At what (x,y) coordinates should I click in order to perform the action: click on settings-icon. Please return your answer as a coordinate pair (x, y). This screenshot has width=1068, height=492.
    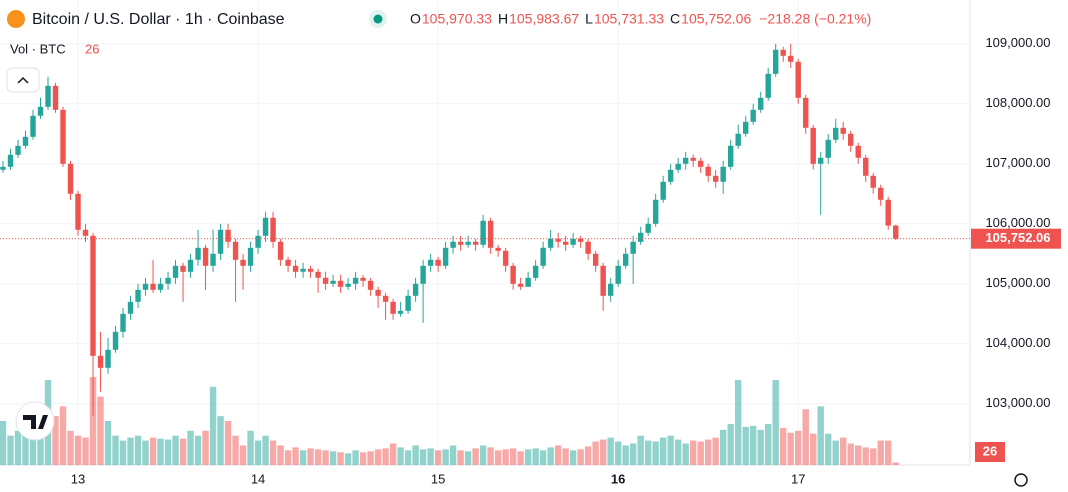
    Looking at the image, I should click on (1021, 480).